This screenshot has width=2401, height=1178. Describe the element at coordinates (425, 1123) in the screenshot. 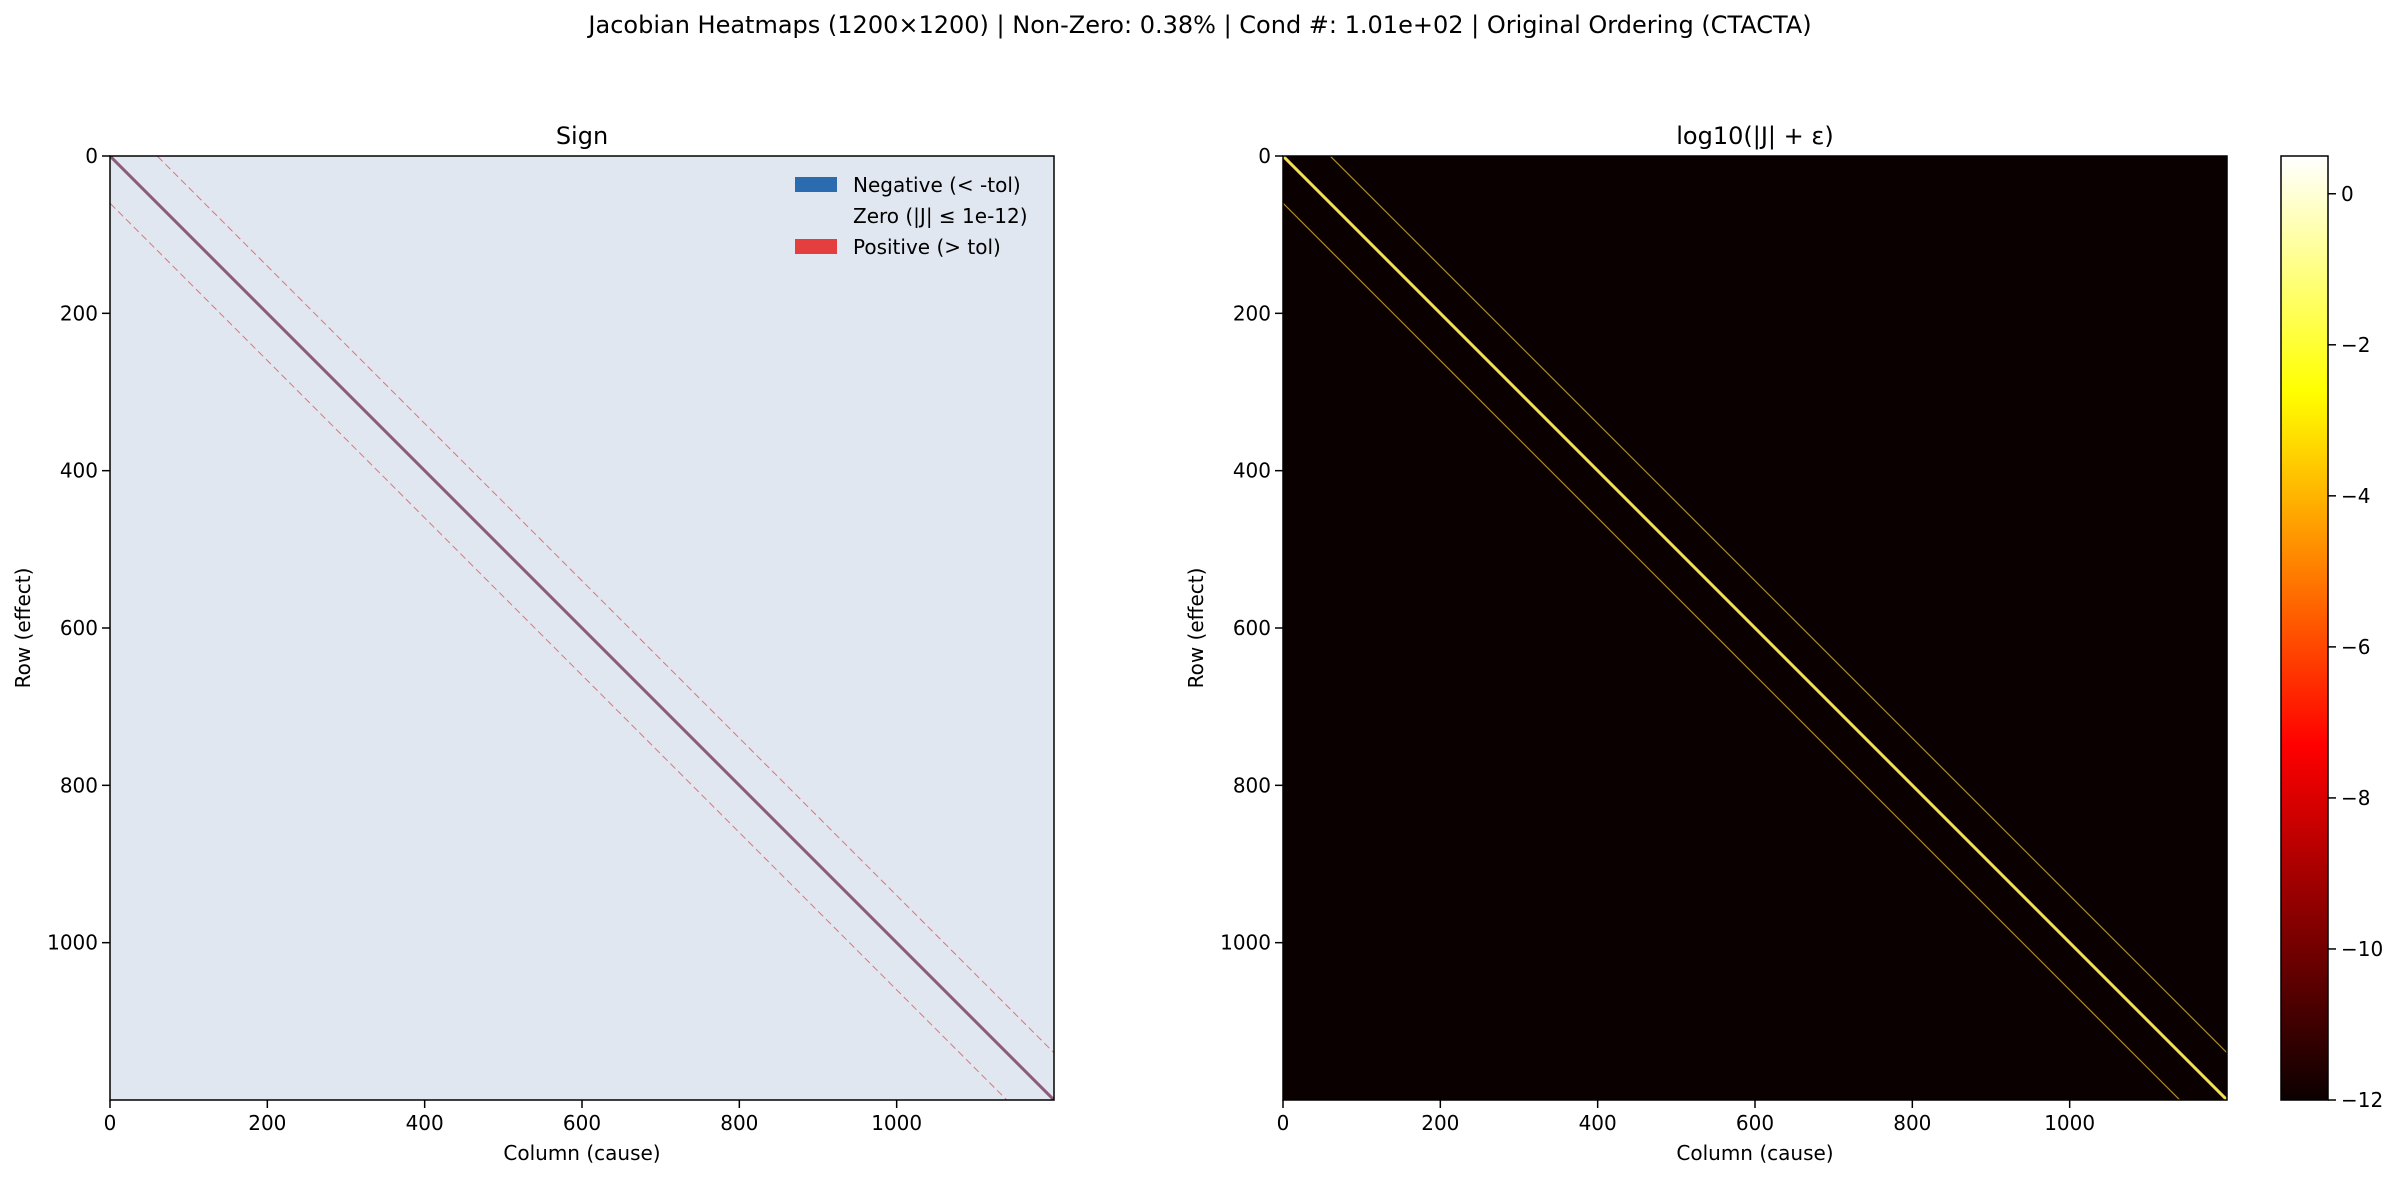

I see `sign-x-tick-label: 400` at that location.